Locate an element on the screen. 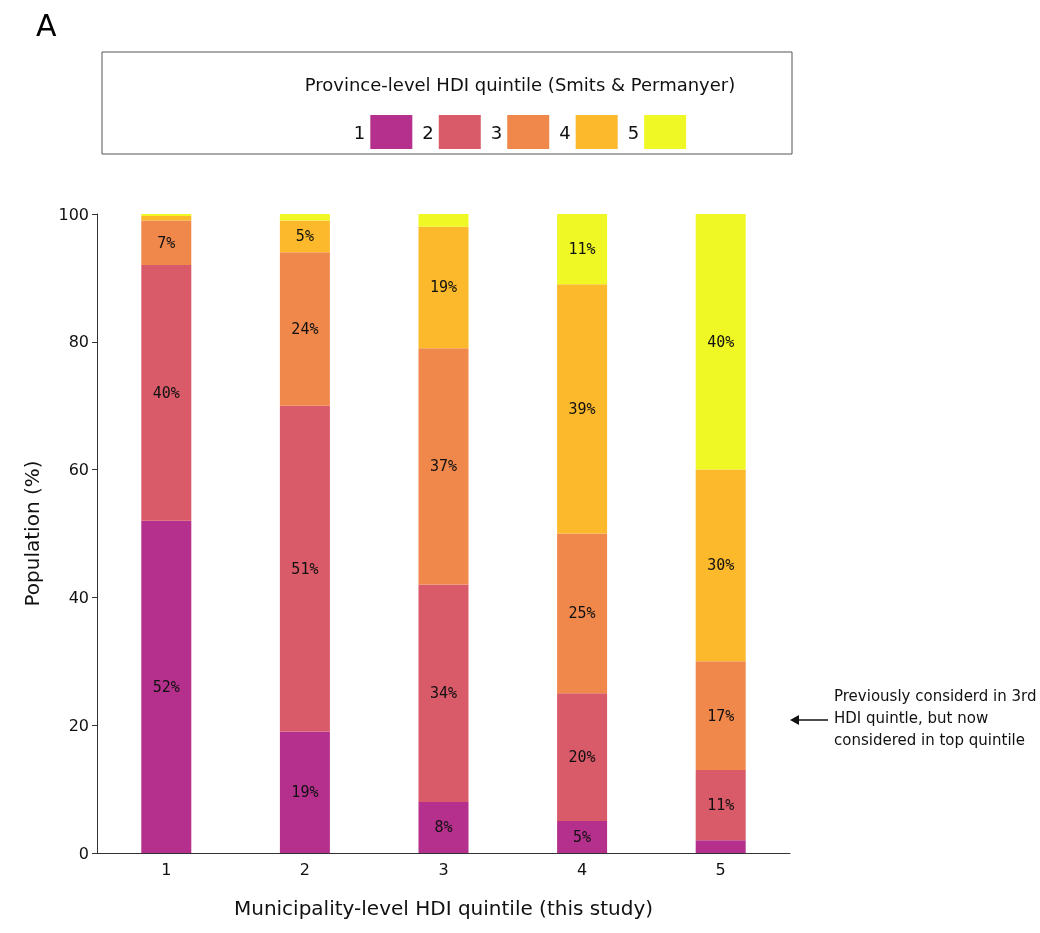 This screenshot has width=1040, height=933. legend-label: 2 is located at coordinates (428, 132).